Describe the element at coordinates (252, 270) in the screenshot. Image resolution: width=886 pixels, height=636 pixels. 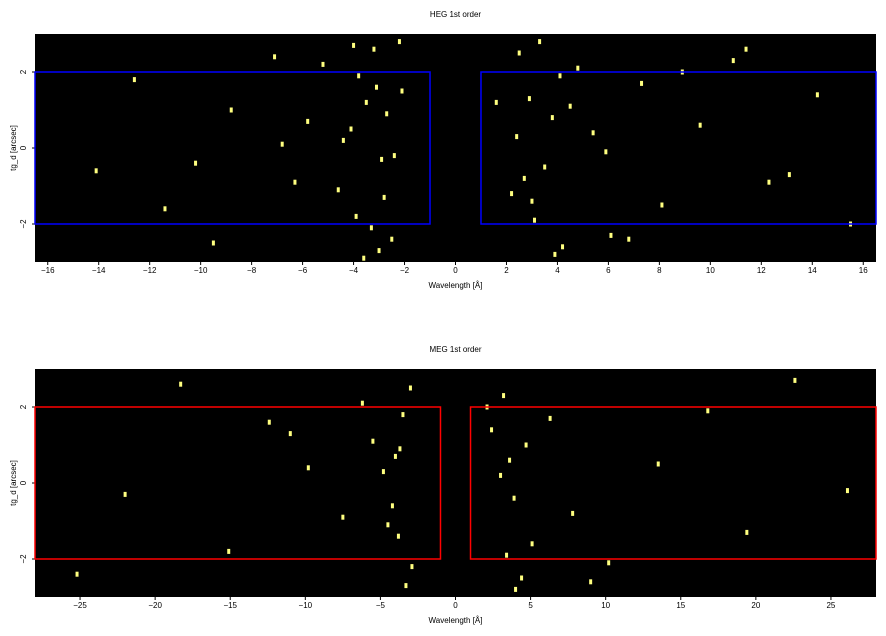
I see `x-tick-label: −8` at that location.